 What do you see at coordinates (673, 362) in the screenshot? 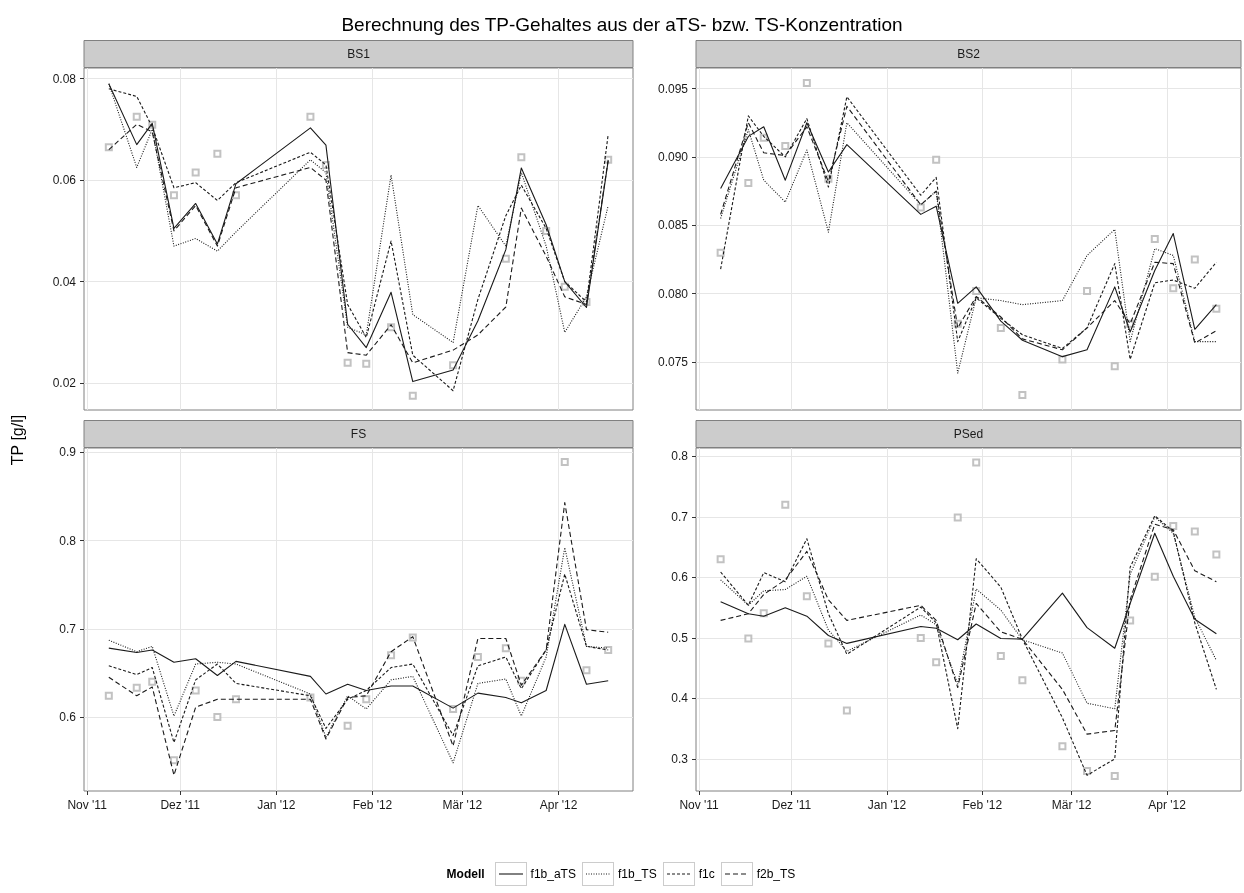
I see `y-tick-label: 0.075` at bounding box center [673, 362].